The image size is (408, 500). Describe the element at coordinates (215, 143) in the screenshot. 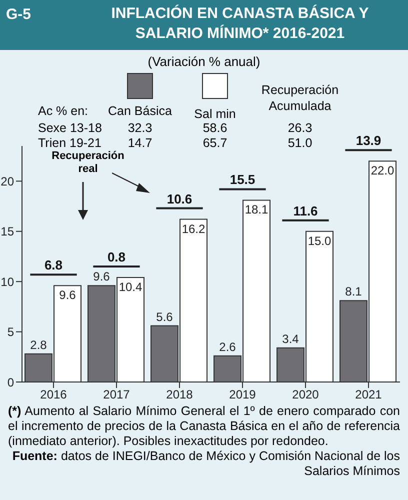

I see `annotation: 65.7` at that location.